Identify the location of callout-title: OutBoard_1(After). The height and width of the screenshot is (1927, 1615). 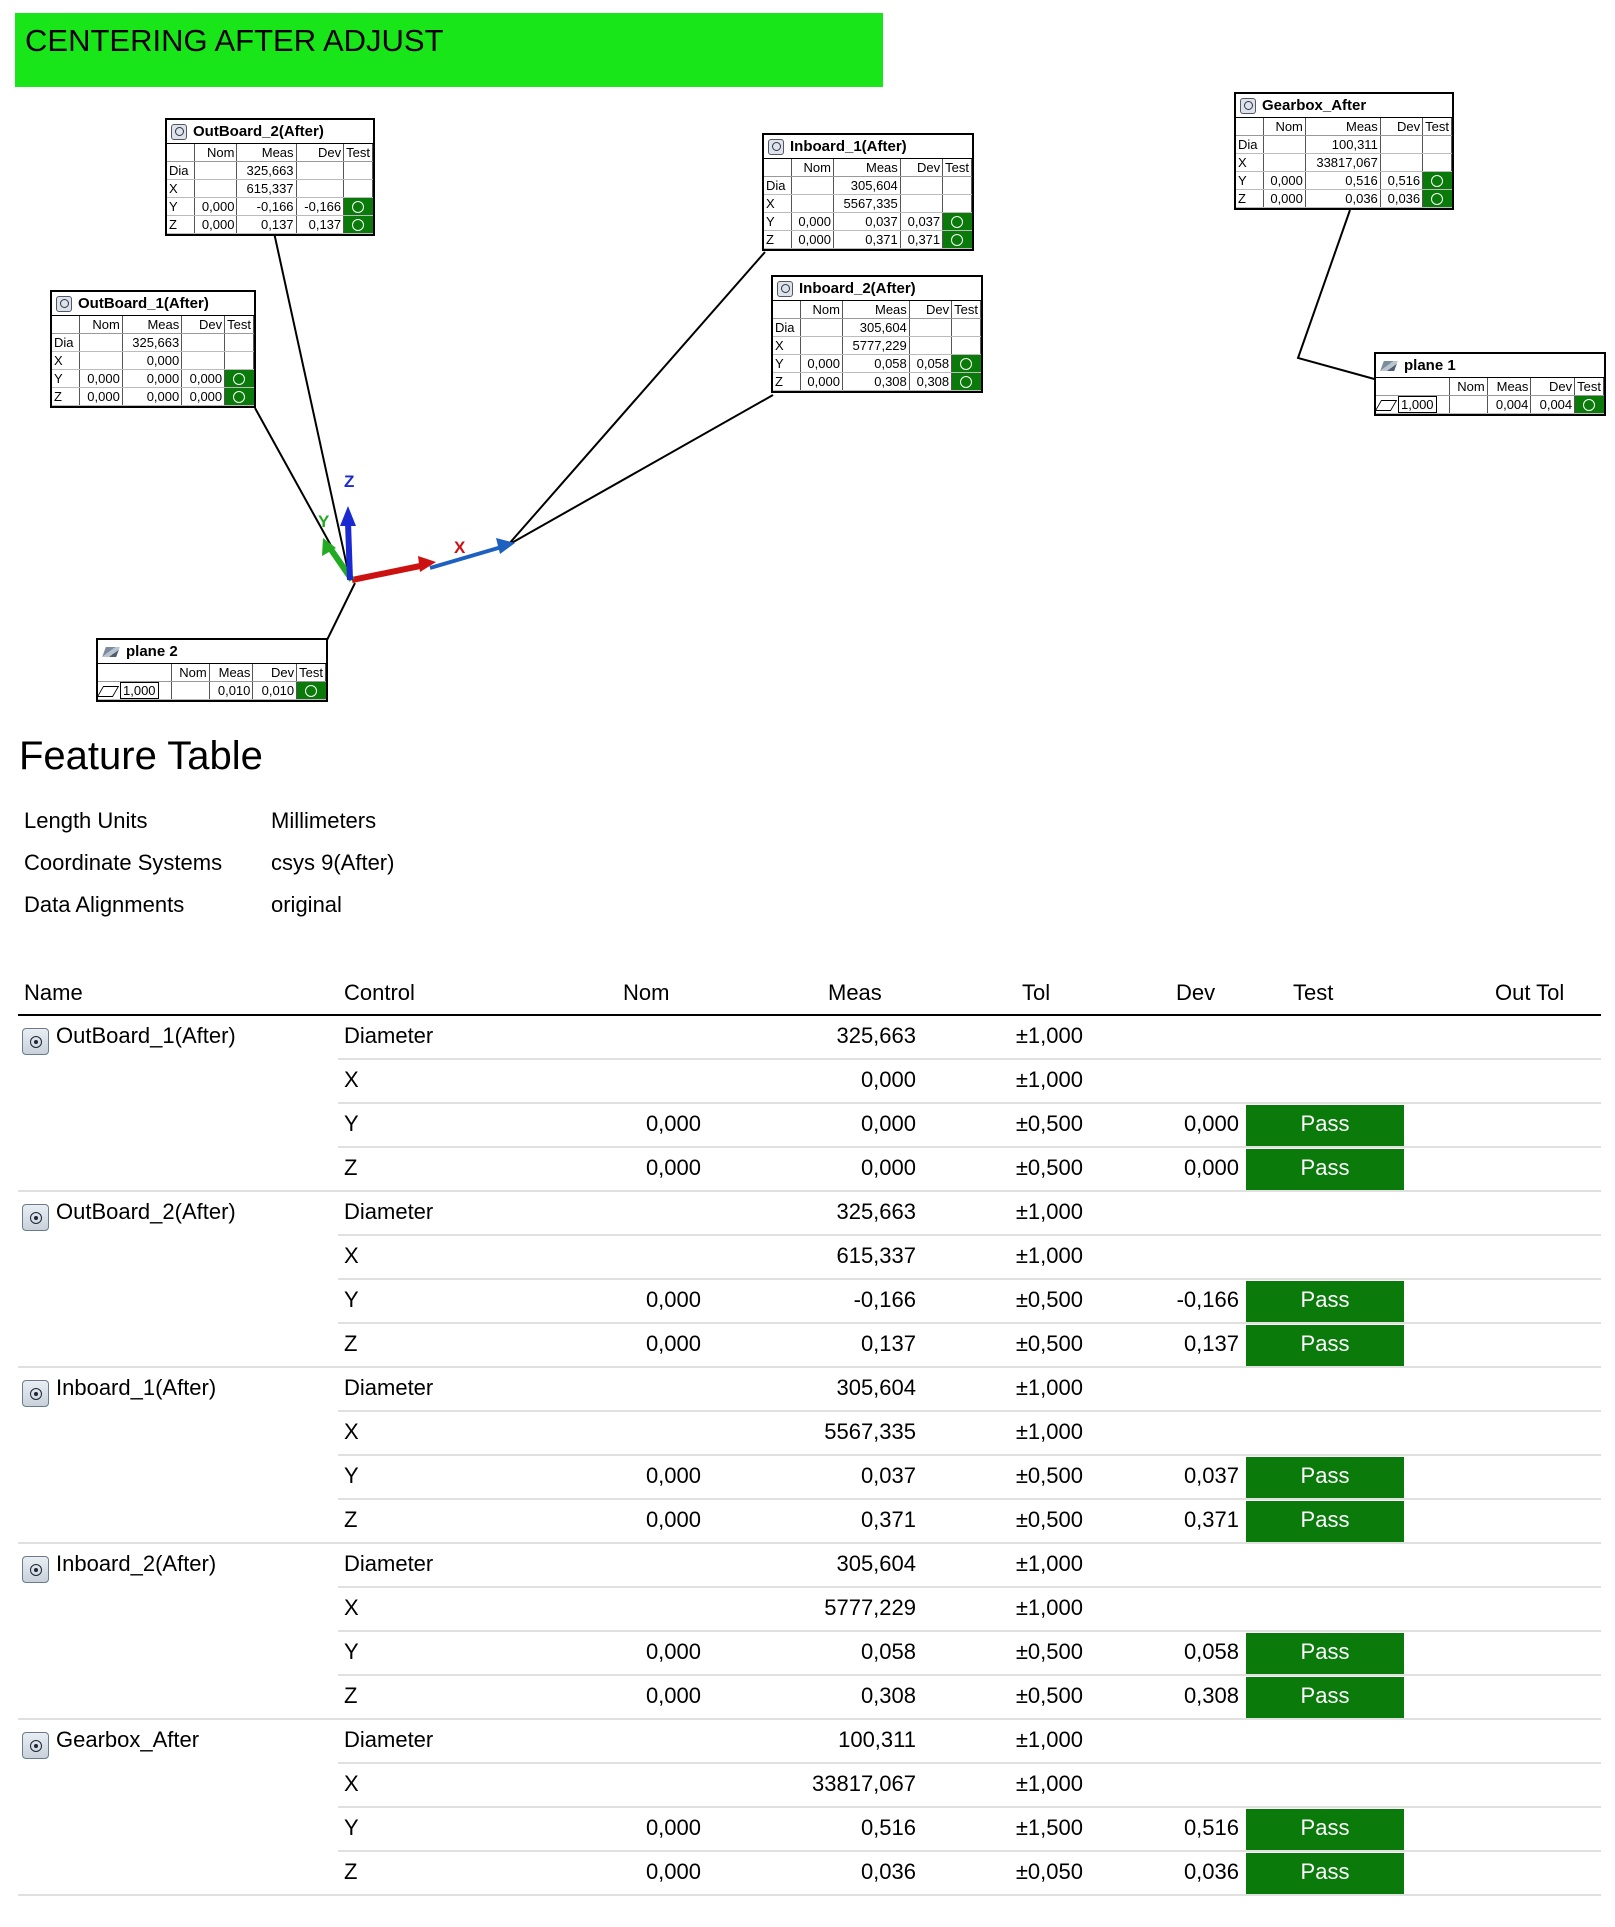
(143, 303).